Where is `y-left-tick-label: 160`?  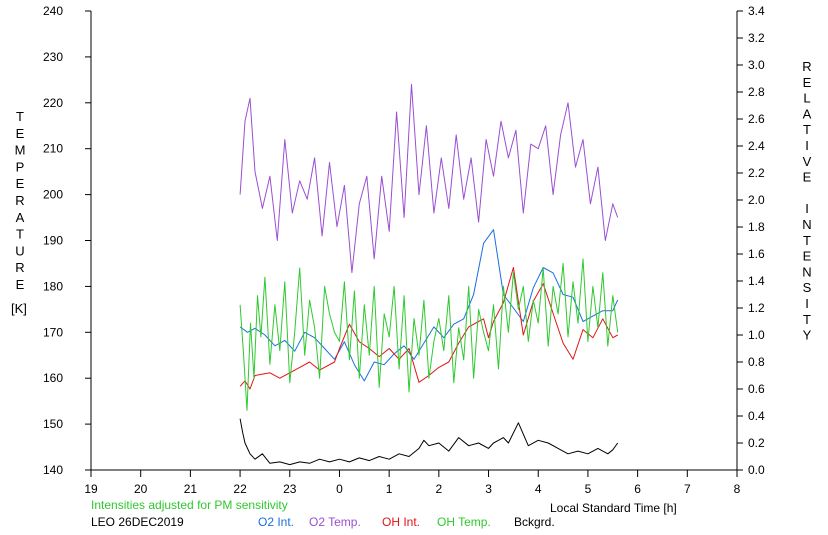
y-left-tick-label: 160 is located at coordinates (53, 378).